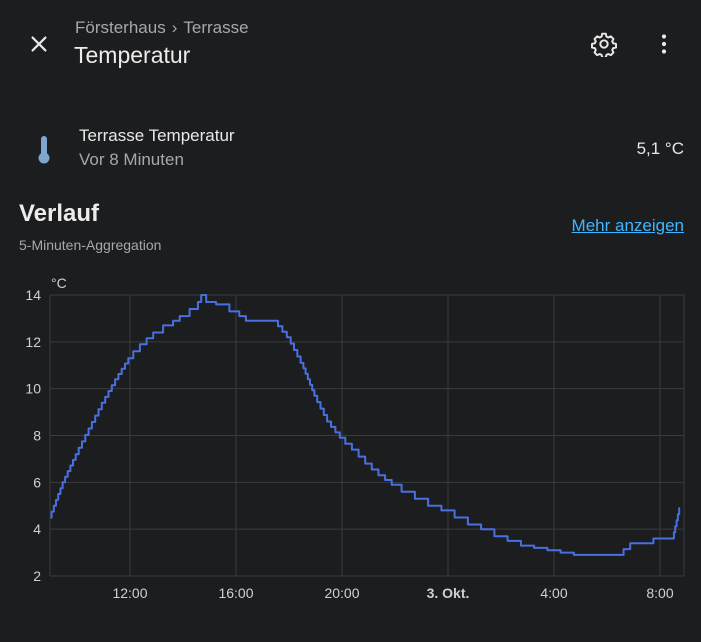 The image size is (701, 642). What do you see at coordinates (120, 27) in the screenshot?
I see `breadcrumb-area: Försterhaus` at bounding box center [120, 27].